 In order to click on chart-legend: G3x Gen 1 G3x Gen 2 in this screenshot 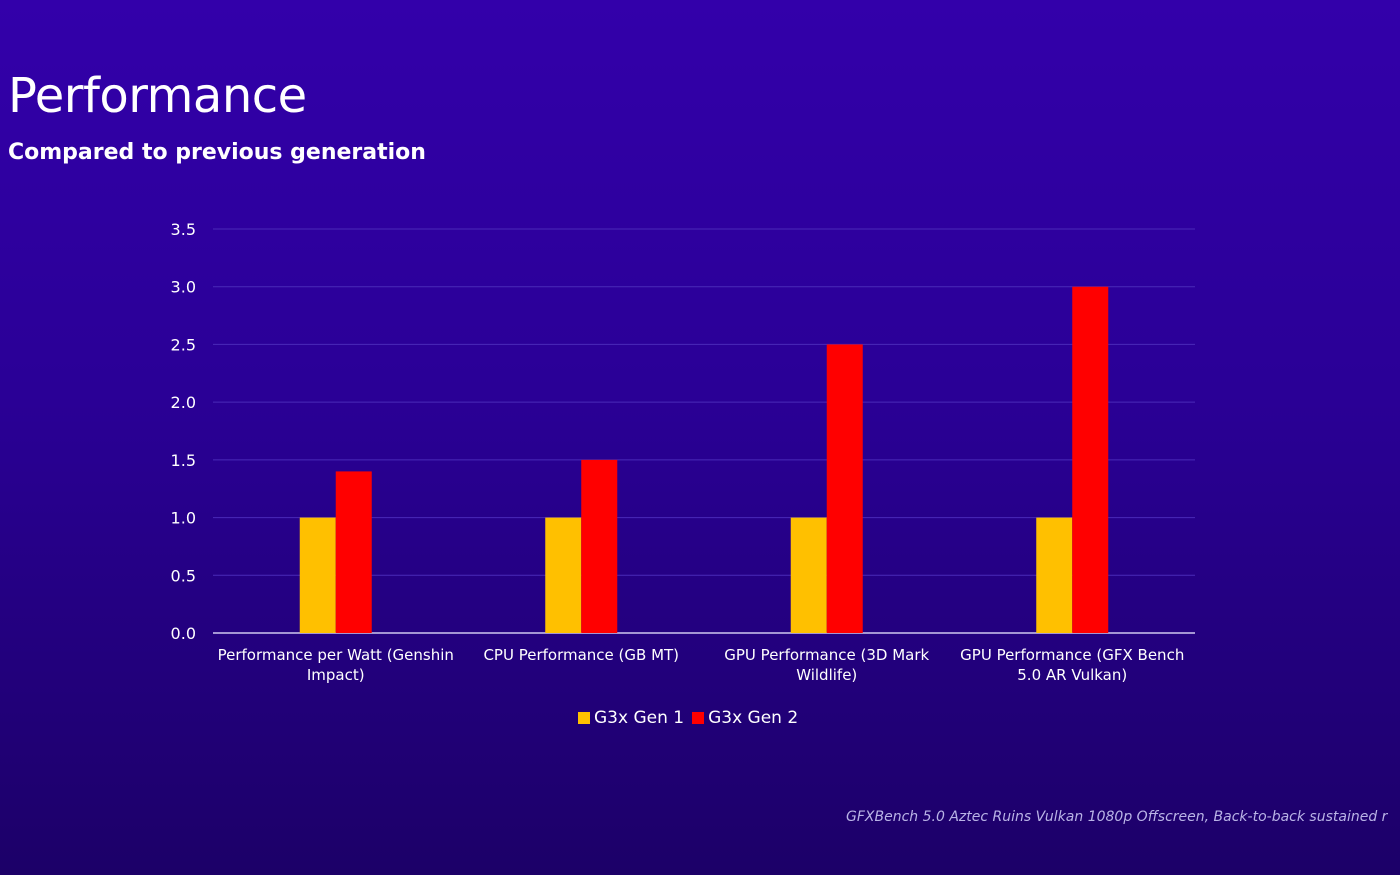, I will do `click(692, 718)`.